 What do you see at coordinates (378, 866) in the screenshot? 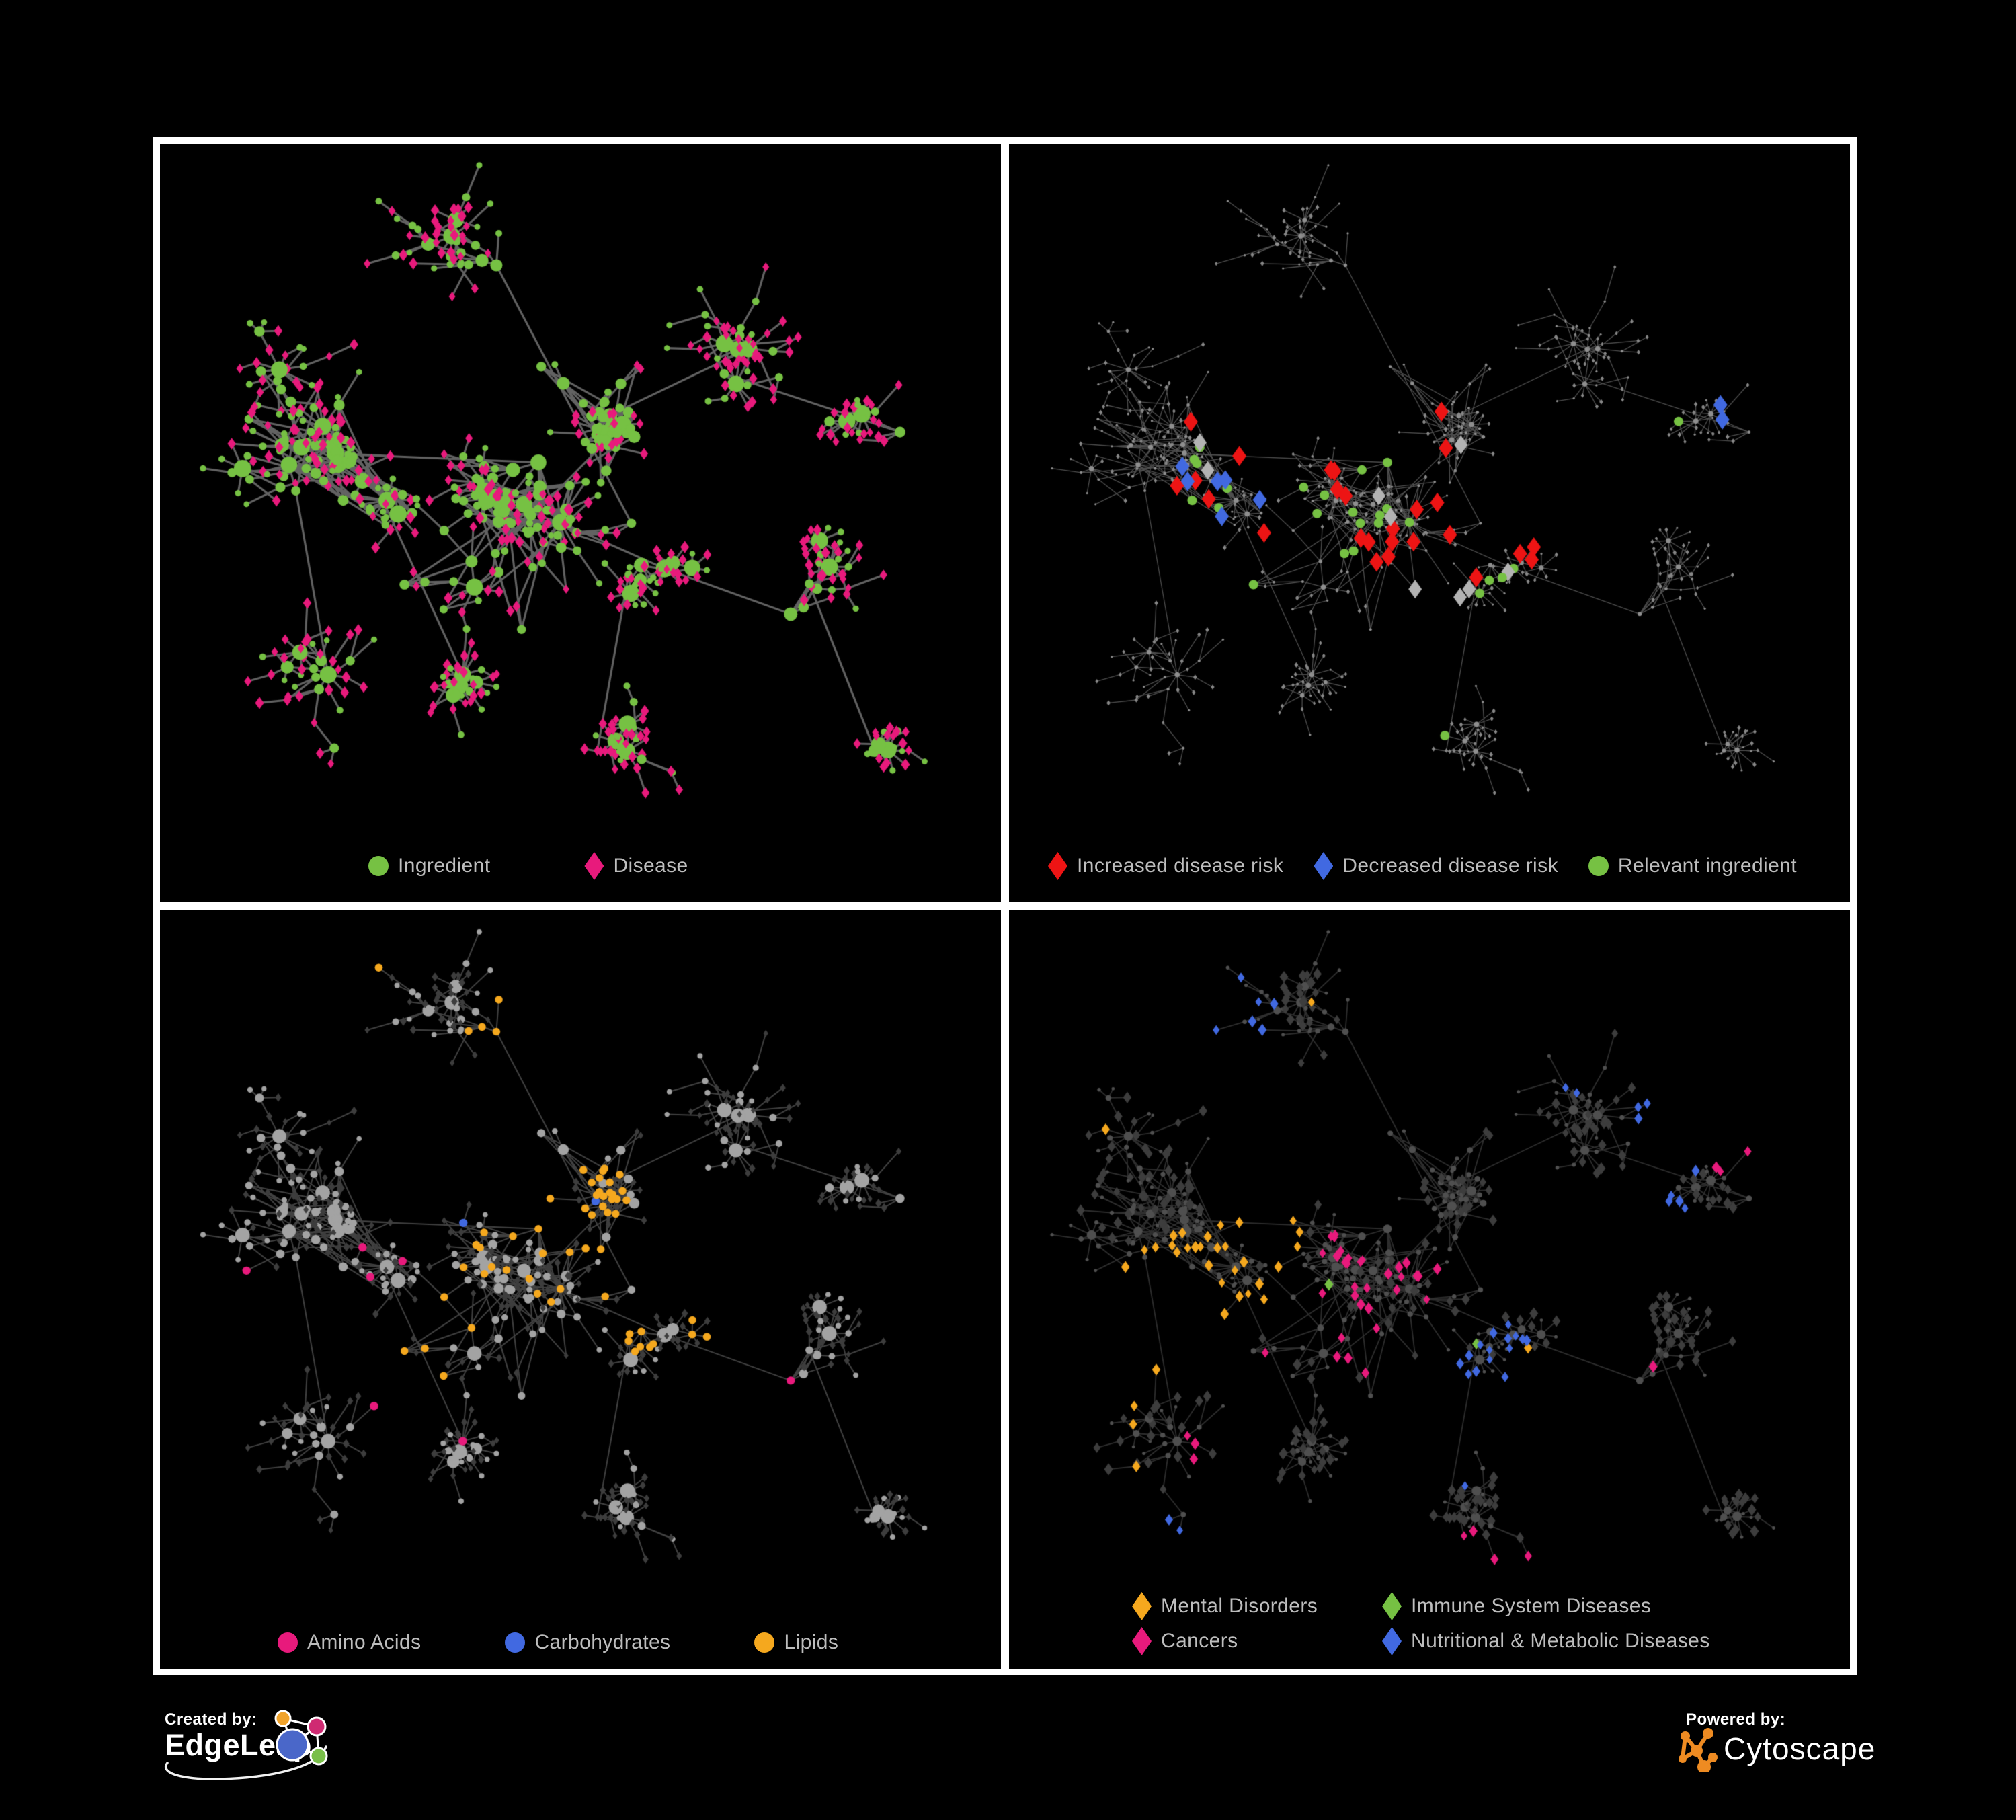
I see `ingredient-circle-icon` at bounding box center [378, 866].